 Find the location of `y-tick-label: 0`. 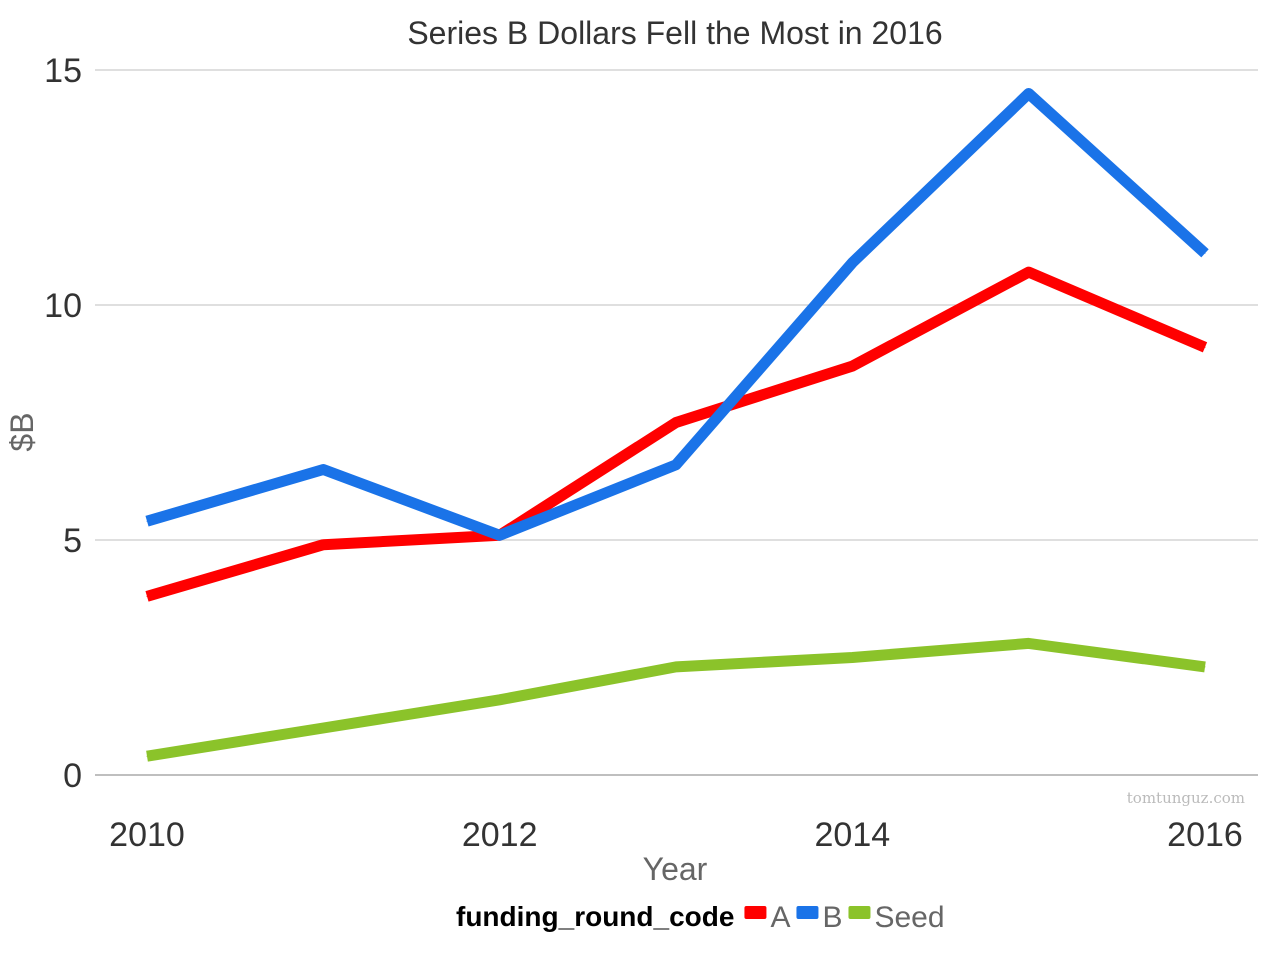

y-tick-label: 0 is located at coordinates (72, 776).